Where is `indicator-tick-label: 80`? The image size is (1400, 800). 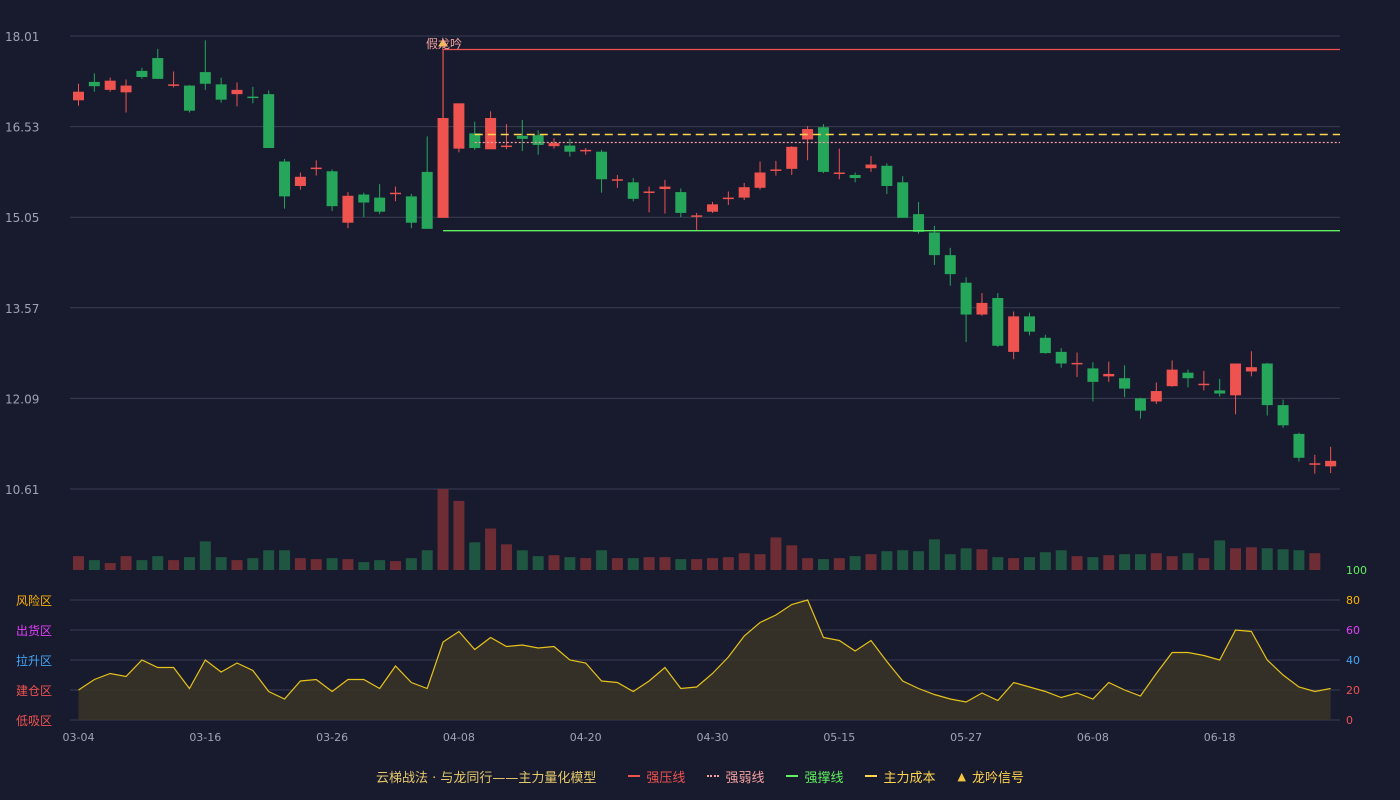
indicator-tick-label: 80 is located at coordinates (1353, 600).